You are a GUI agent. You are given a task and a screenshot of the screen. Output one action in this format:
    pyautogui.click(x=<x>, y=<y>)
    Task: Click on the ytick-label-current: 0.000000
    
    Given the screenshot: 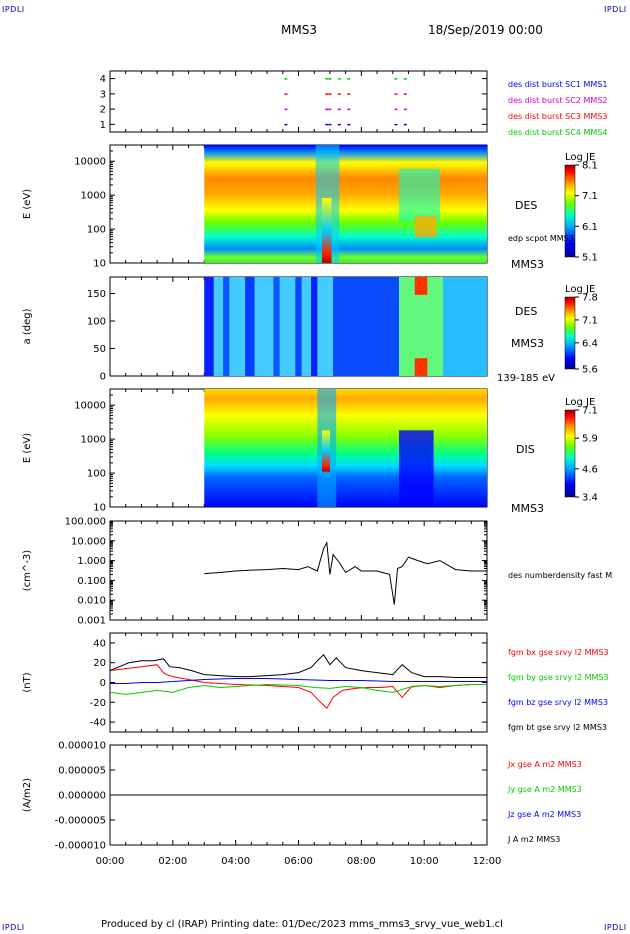 What is the action you would take?
    pyautogui.click(x=82, y=796)
    